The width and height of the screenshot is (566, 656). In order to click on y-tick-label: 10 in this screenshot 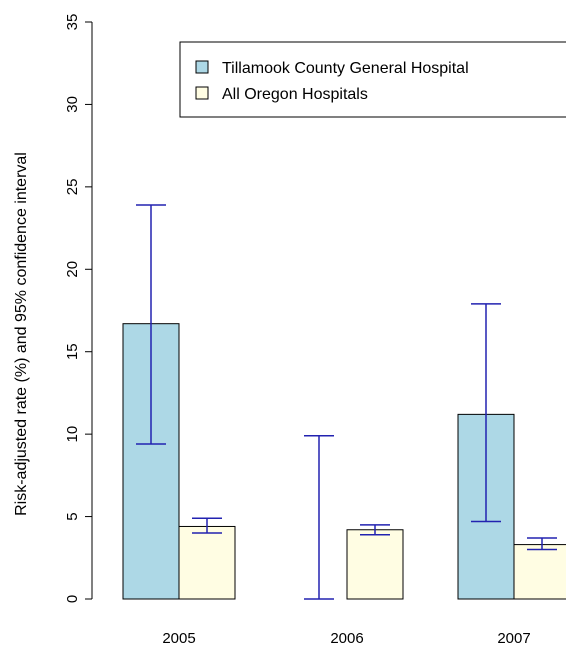, I will do `click(72, 434)`.